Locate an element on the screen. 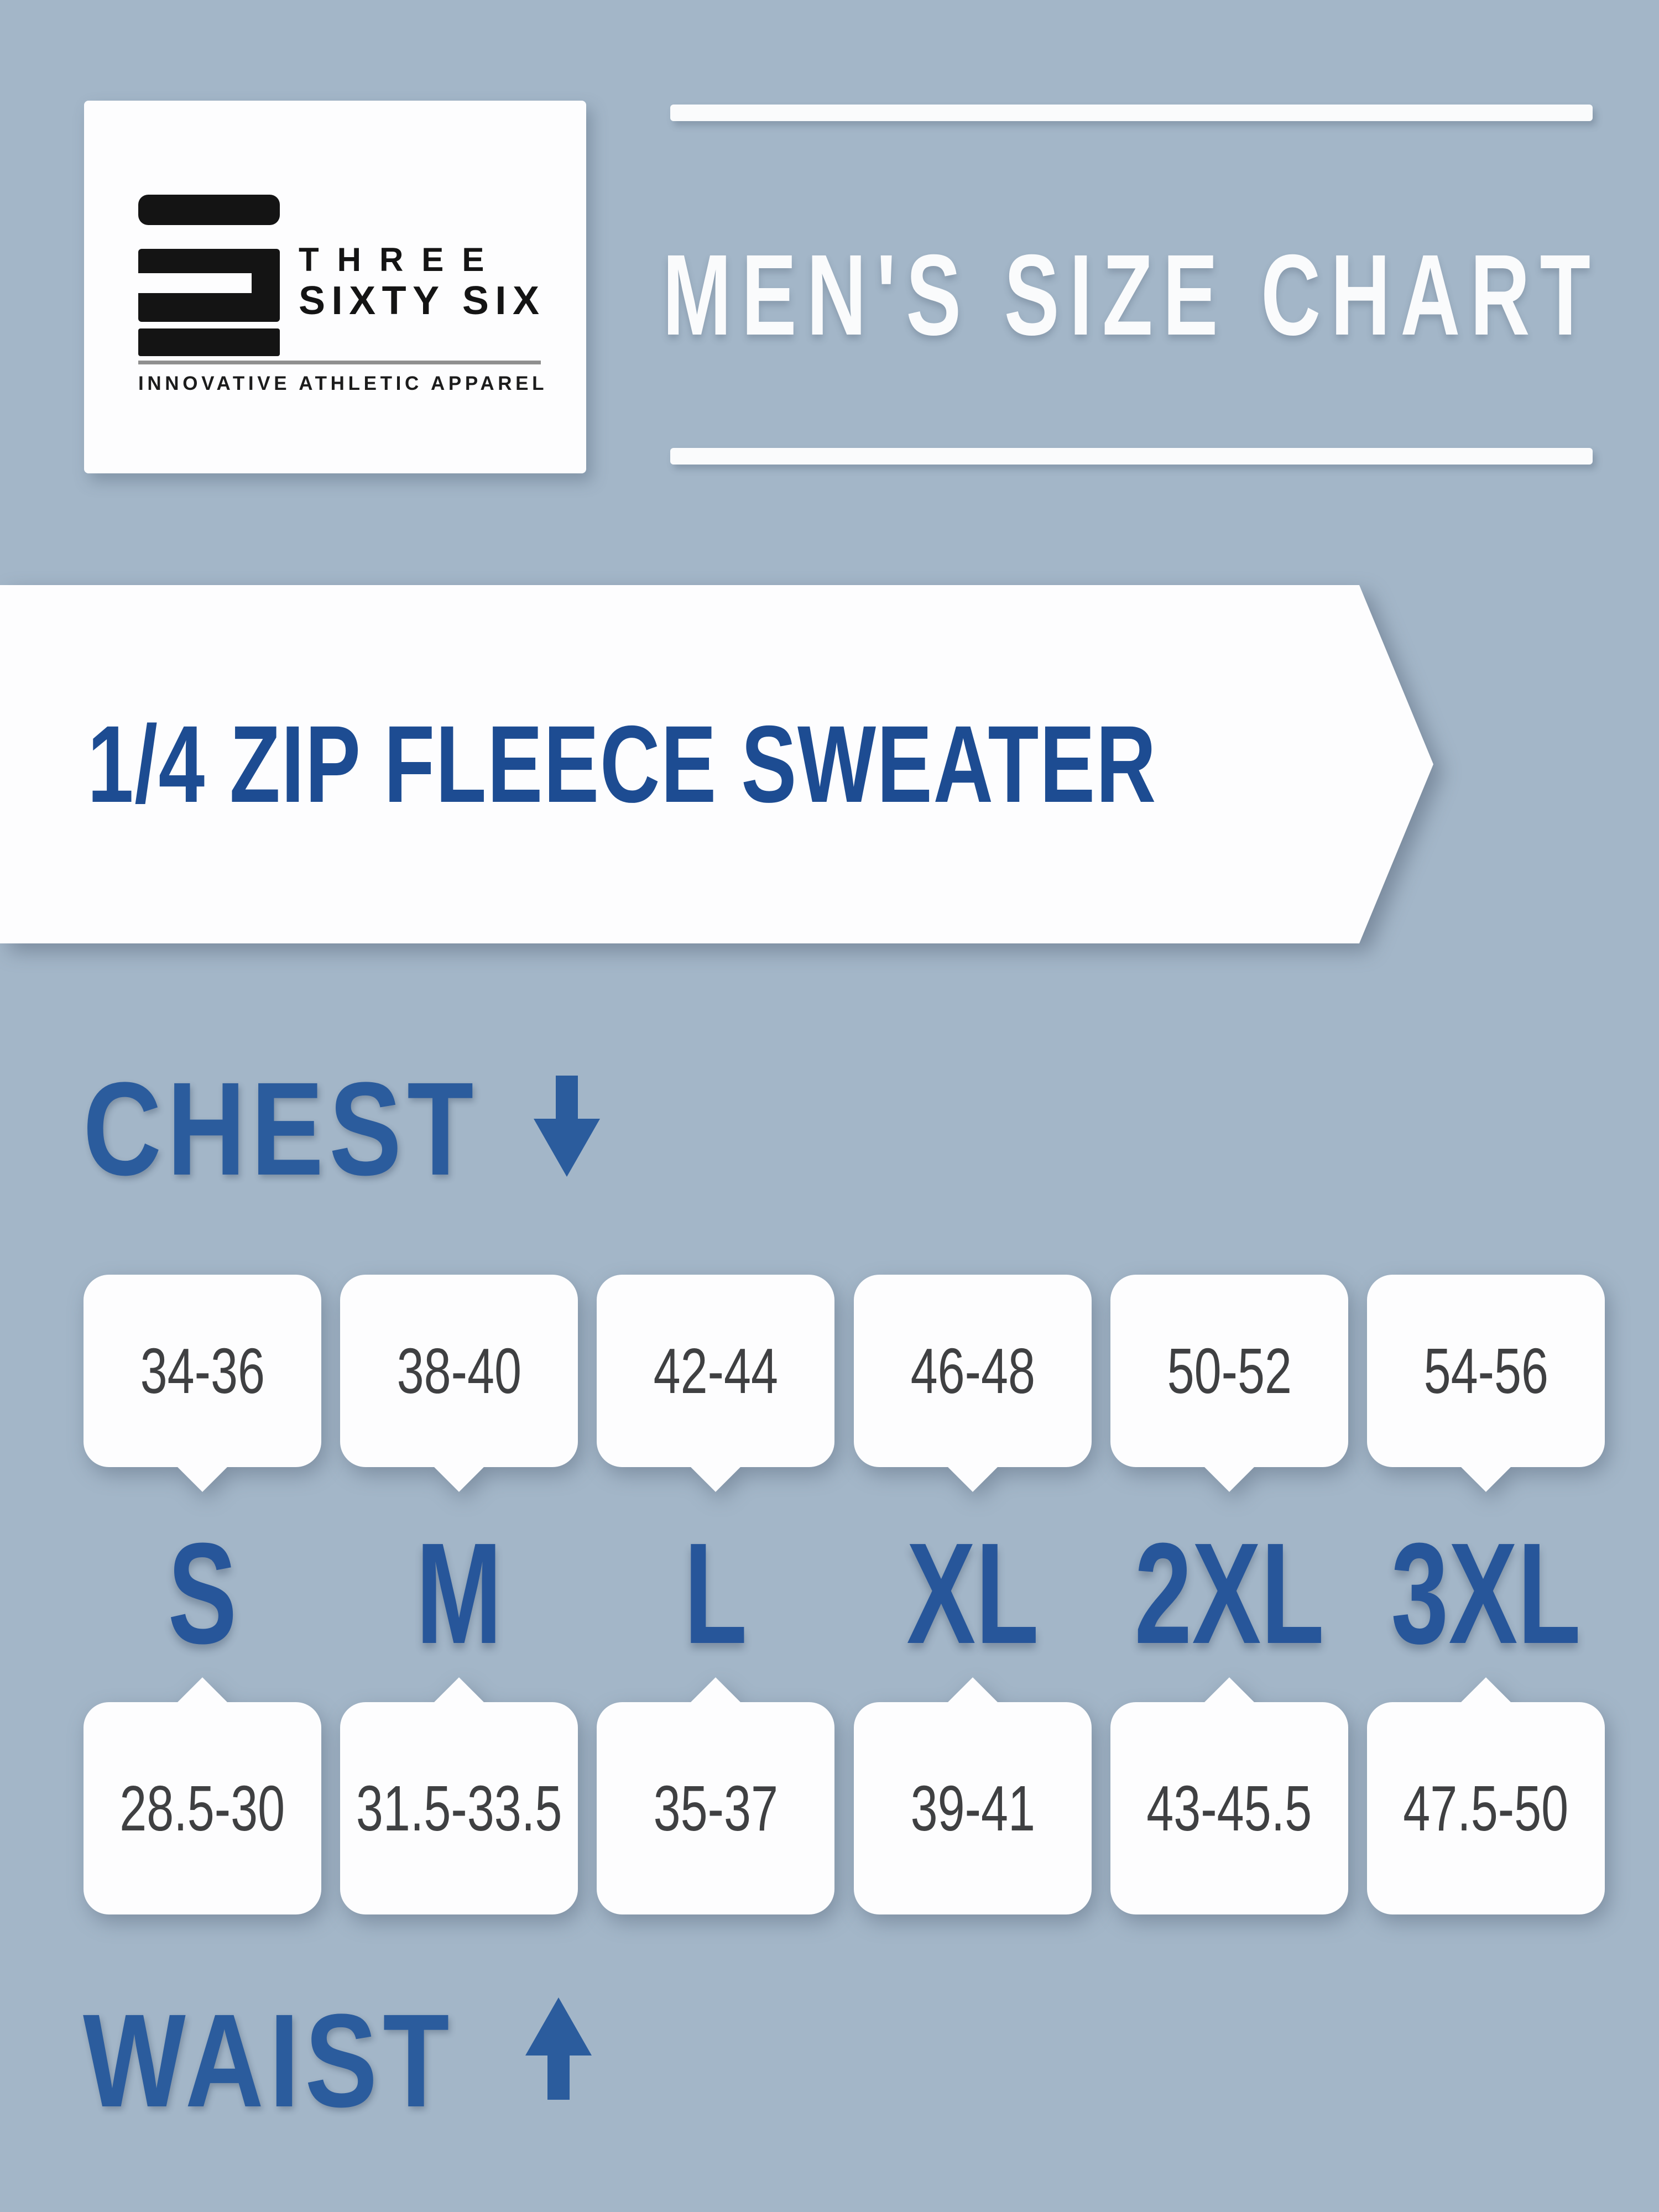  size-label-2xl: 2XL is located at coordinates (1229, 1594).